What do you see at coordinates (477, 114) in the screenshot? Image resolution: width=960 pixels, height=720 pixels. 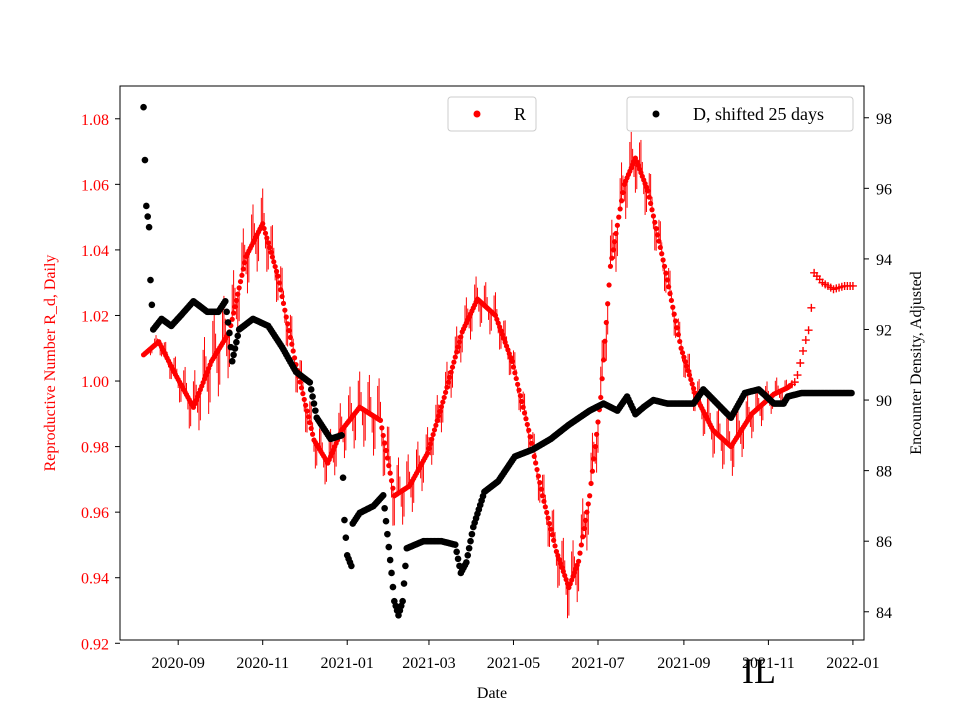 I see `legend-r-marker` at bounding box center [477, 114].